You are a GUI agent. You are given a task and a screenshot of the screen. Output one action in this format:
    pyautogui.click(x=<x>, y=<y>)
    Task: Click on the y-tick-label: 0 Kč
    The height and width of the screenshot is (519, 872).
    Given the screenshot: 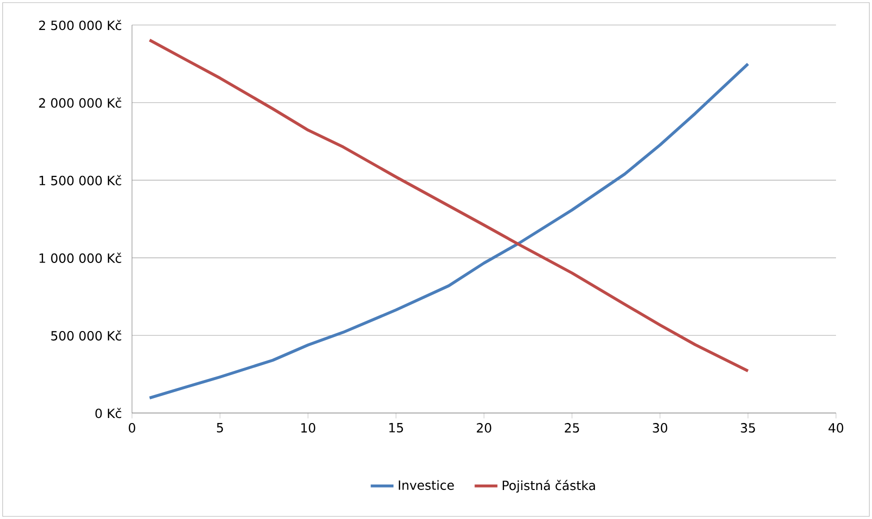 What is the action you would take?
    pyautogui.click(x=108, y=413)
    